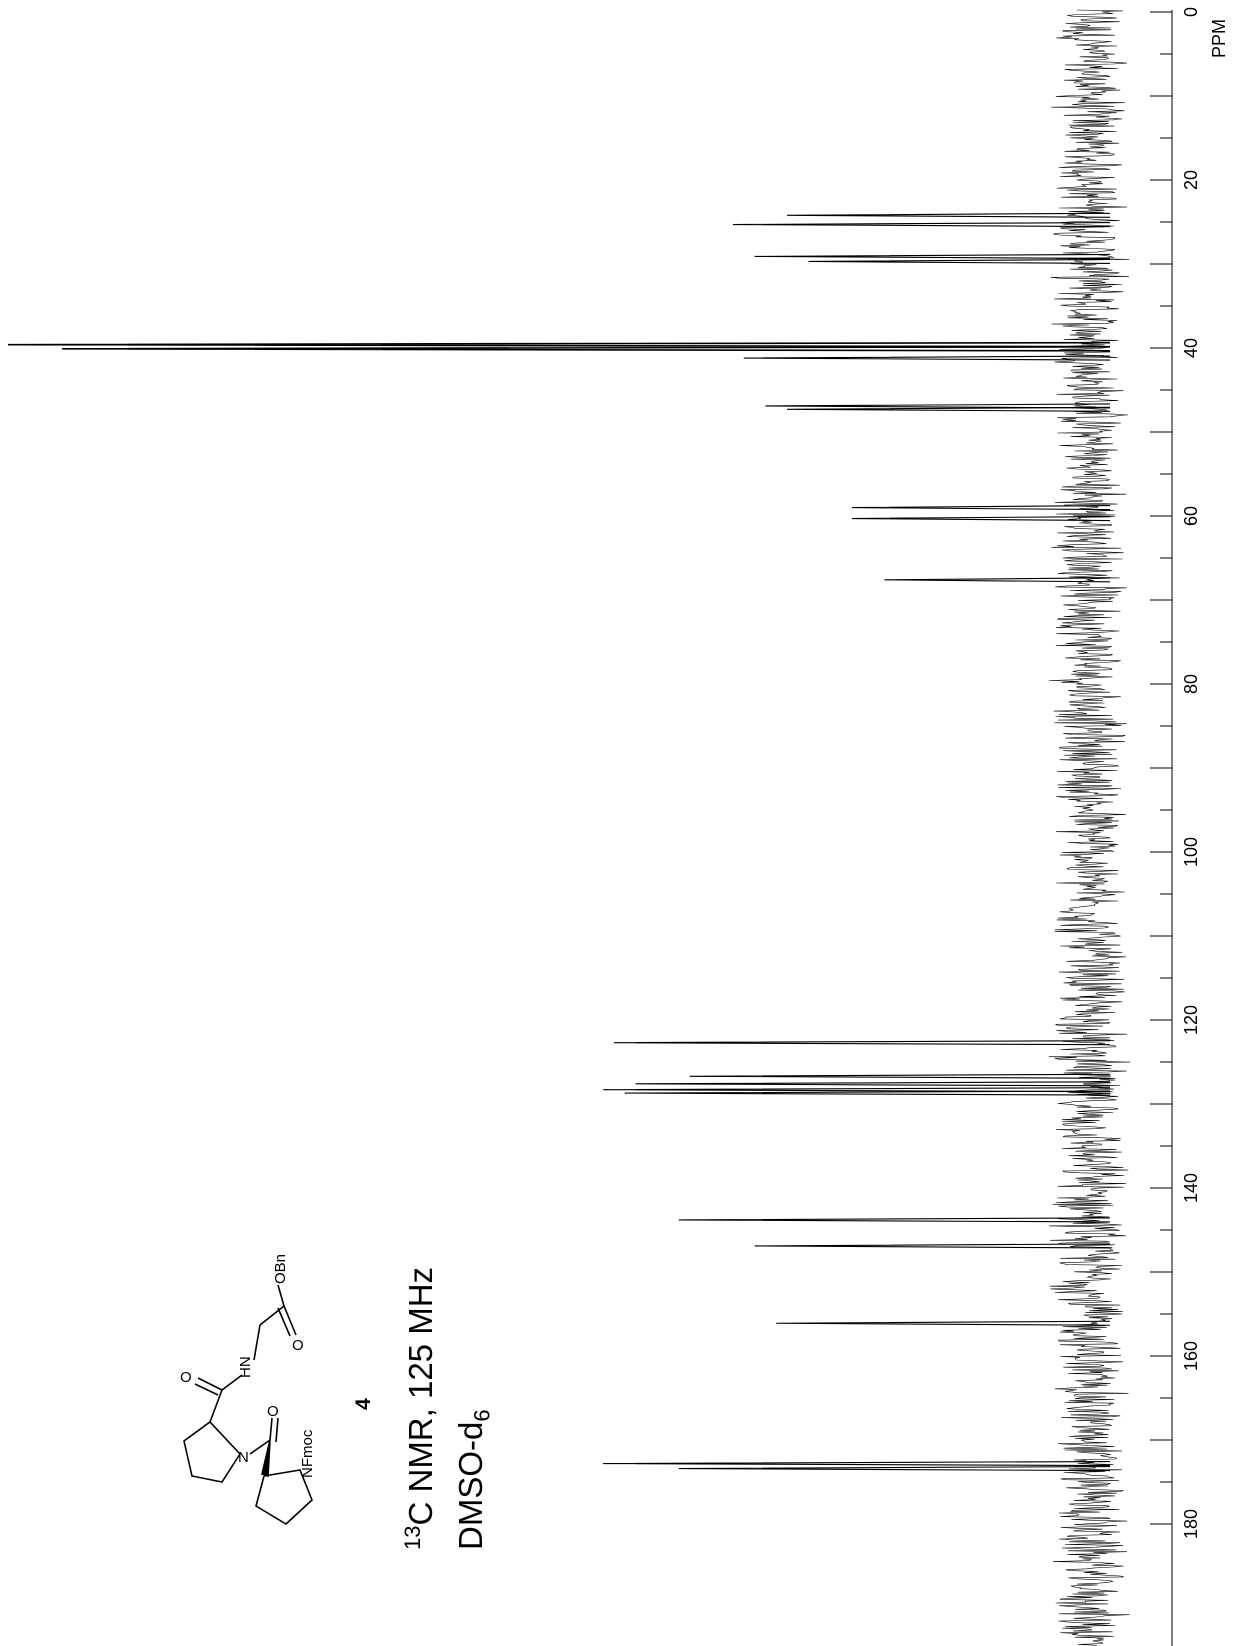 This screenshot has width=1236, height=1646. I want to click on bond-ch2-c, so click(272, 1315).